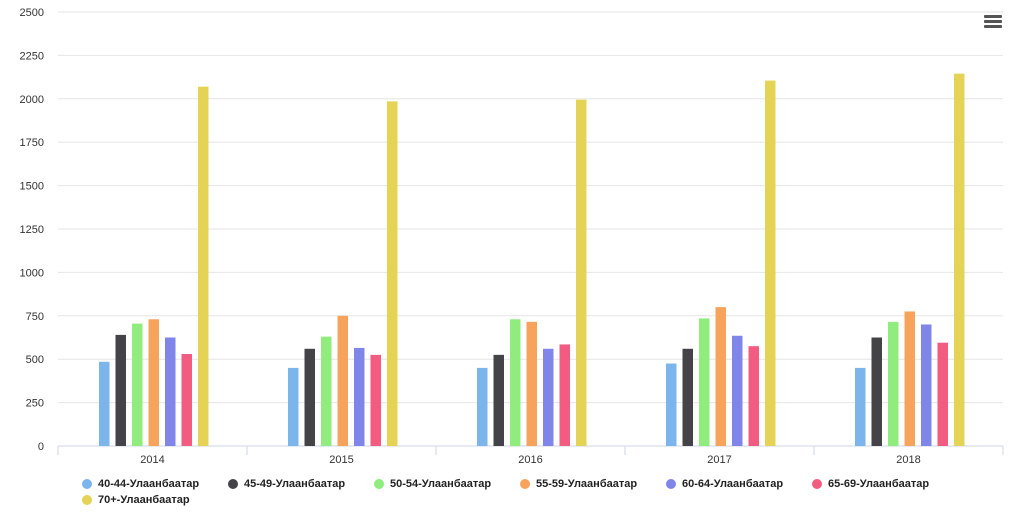 The image size is (1024, 531). What do you see at coordinates (35, 317) in the screenshot?
I see `y-tick-label: 750` at bounding box center [35, 317].